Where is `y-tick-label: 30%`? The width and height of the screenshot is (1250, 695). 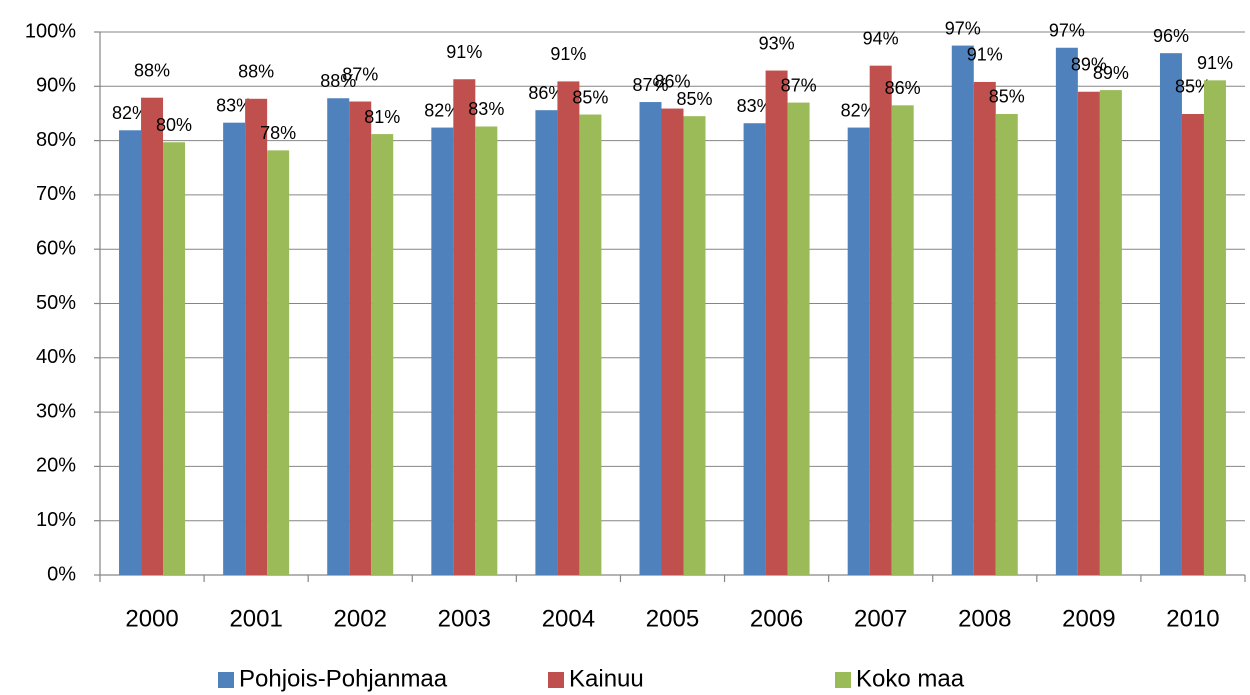 y-tick-label: 30% is located at coordinates (56, 411).